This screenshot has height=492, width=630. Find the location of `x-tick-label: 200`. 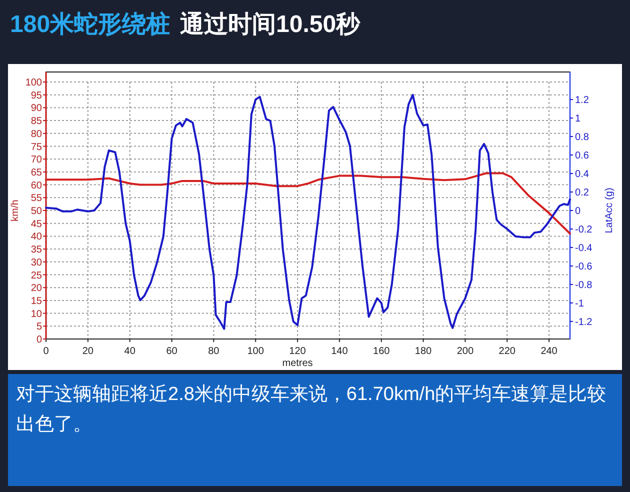

x-tick-label: 200 is located at coordinates (465, 351).